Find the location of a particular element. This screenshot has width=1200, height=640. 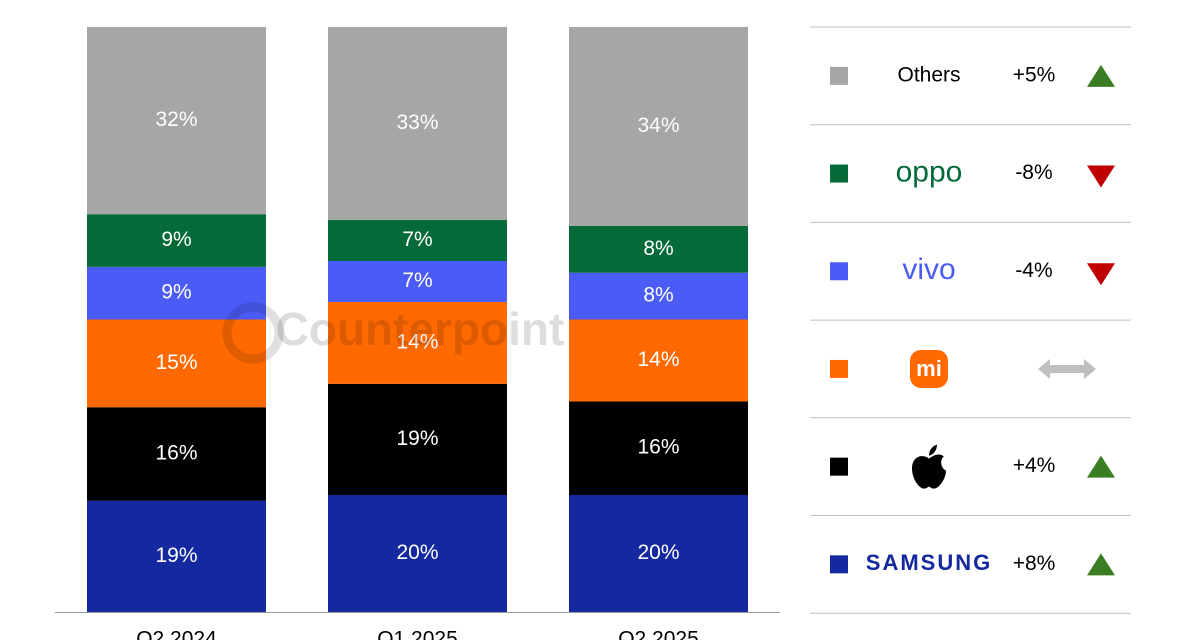

watermark: Counterpoint is located at coordinates (420, 329).